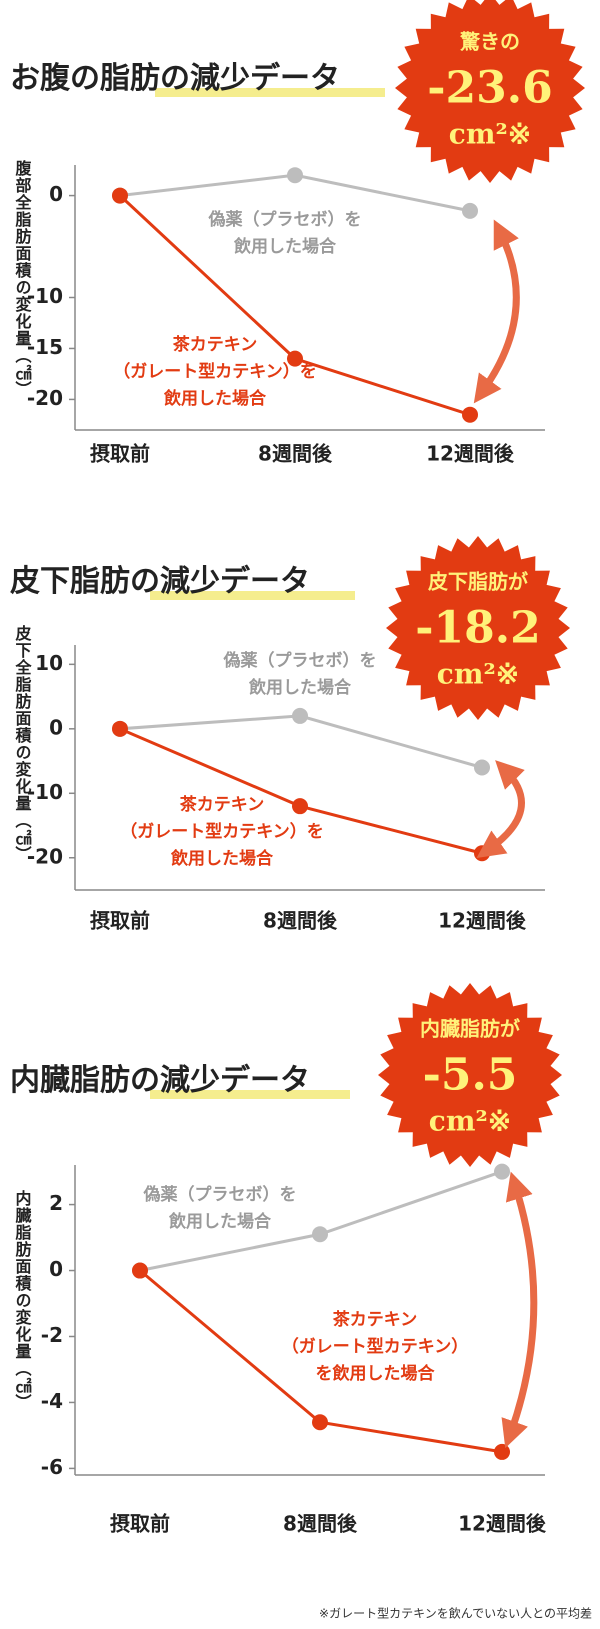 The height and width of the screenshot is (1629, 600). What do you see at coordinates (160, 581) in the screenshot?
I see `chart-title: 皮下脂肪の減少データ` at bounding box center [160, 581].